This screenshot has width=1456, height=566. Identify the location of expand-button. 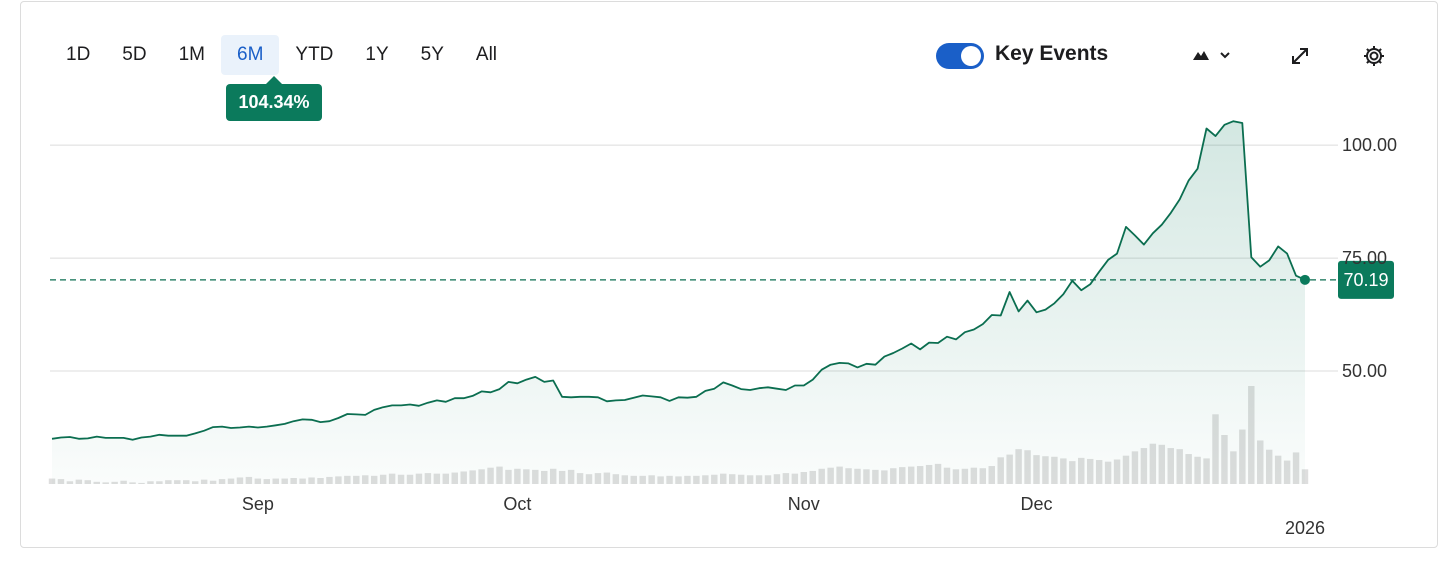
(1300, 56).